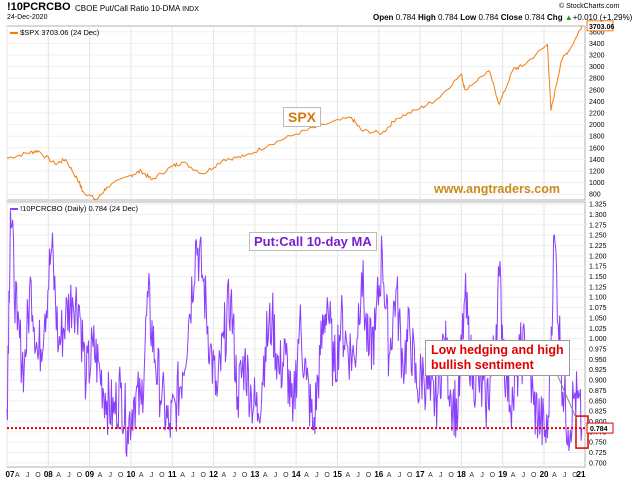  Describe the element at coordinates (441, 475) in the screenshot. I see `x-tick-month-17-J: J` at that location.